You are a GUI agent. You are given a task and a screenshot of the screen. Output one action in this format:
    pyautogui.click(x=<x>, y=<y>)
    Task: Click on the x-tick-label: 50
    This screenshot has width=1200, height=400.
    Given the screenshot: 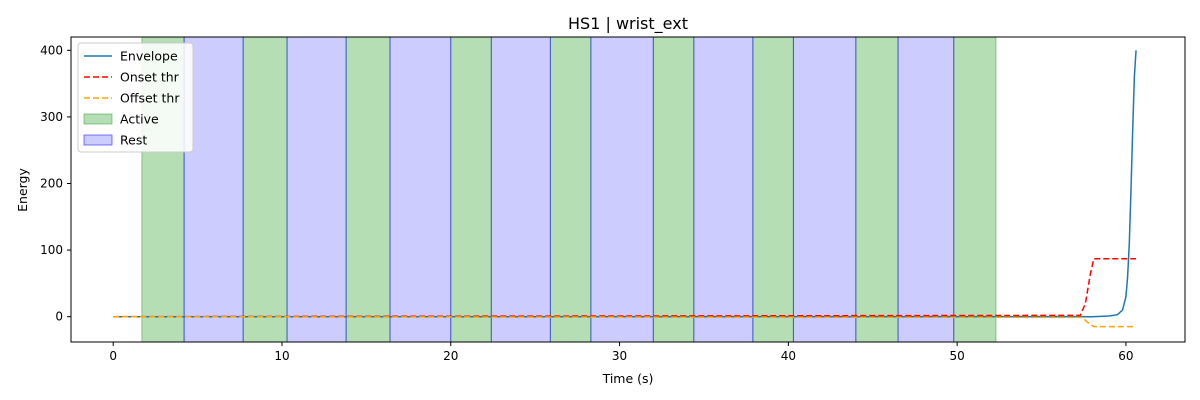 What is the action you would take?
    pyautogui.click(x=956, y=356)
    